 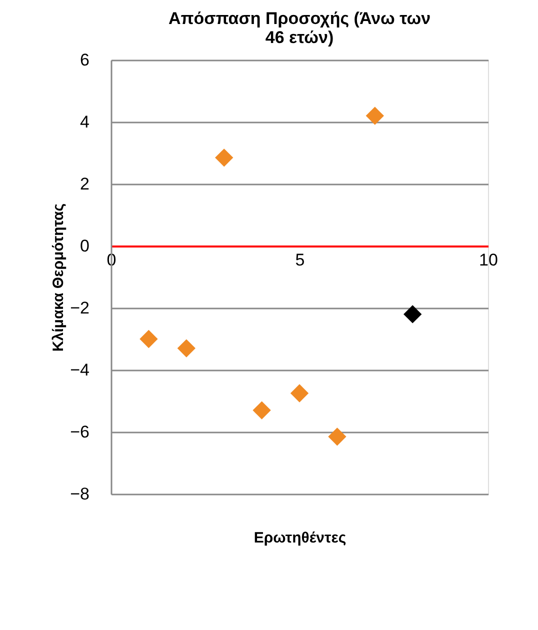 I want to click on y-tick-label: 2, so click(x=85, y=184).